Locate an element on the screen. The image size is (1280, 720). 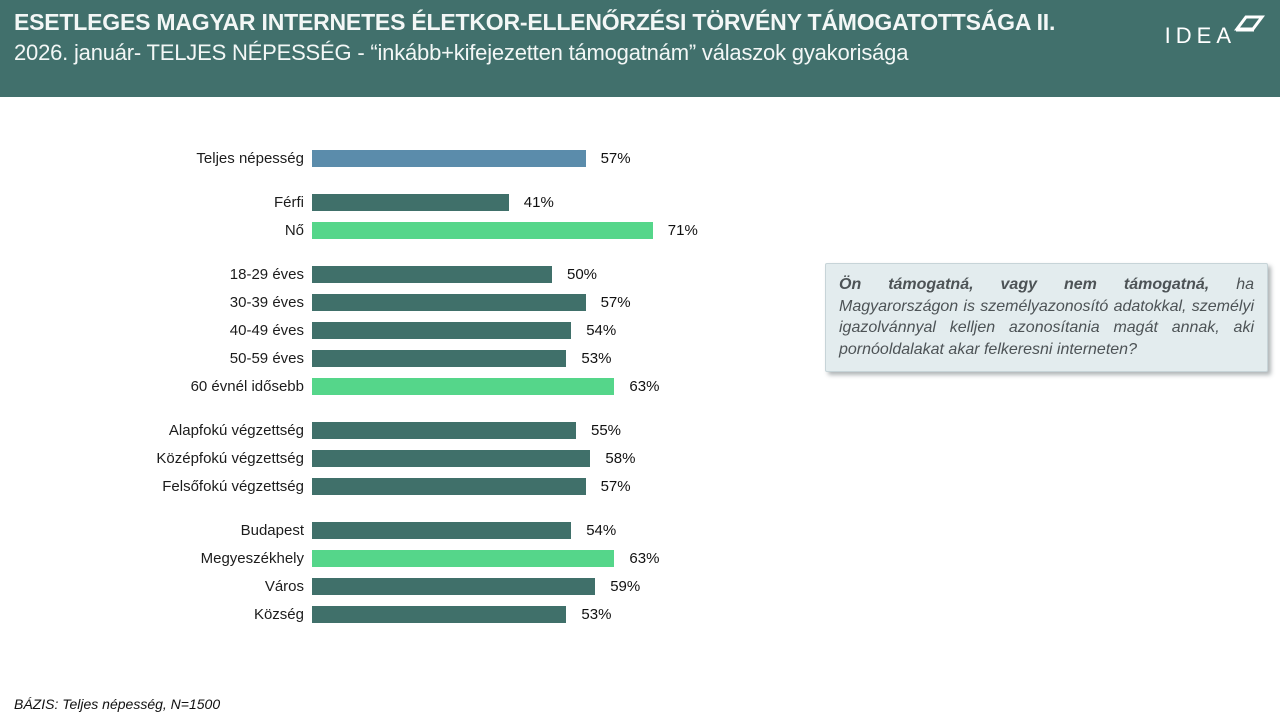
bar-category-label: Alapfokú végzettség is located at coordinates (236, 430).